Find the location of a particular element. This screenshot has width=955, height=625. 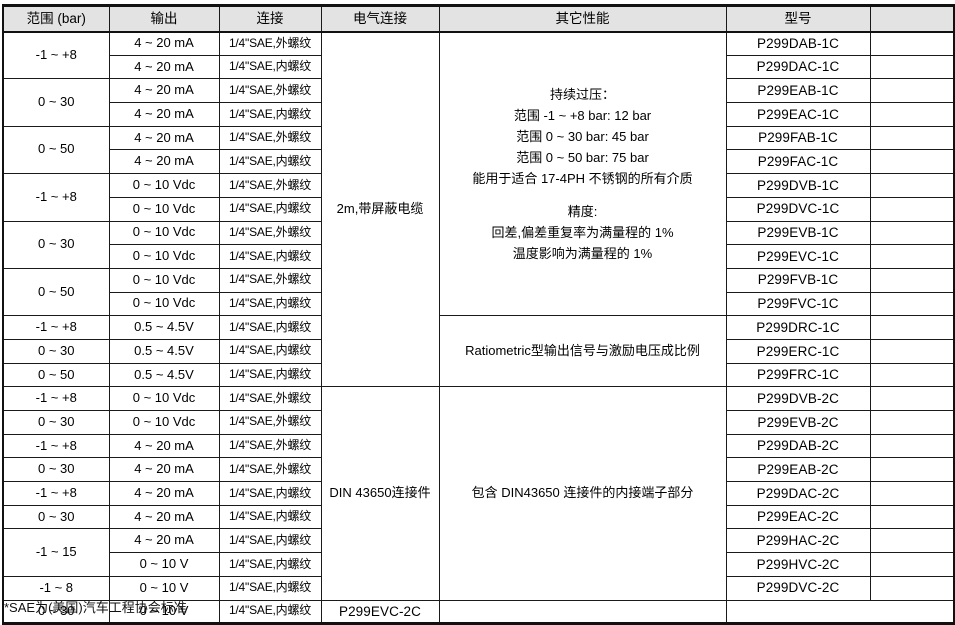

column-header-model: 型号 is located at coordinates (798, 19).